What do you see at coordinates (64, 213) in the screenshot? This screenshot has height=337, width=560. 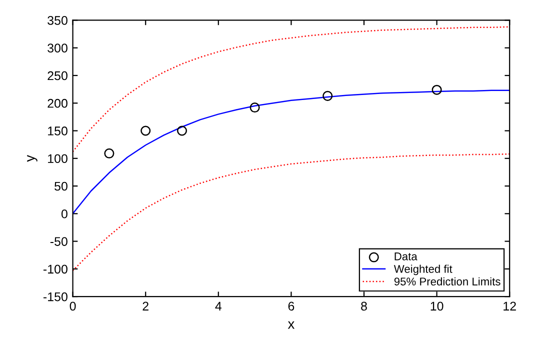 I see `y-tick-label: 0` at bounding box center [64, 213].